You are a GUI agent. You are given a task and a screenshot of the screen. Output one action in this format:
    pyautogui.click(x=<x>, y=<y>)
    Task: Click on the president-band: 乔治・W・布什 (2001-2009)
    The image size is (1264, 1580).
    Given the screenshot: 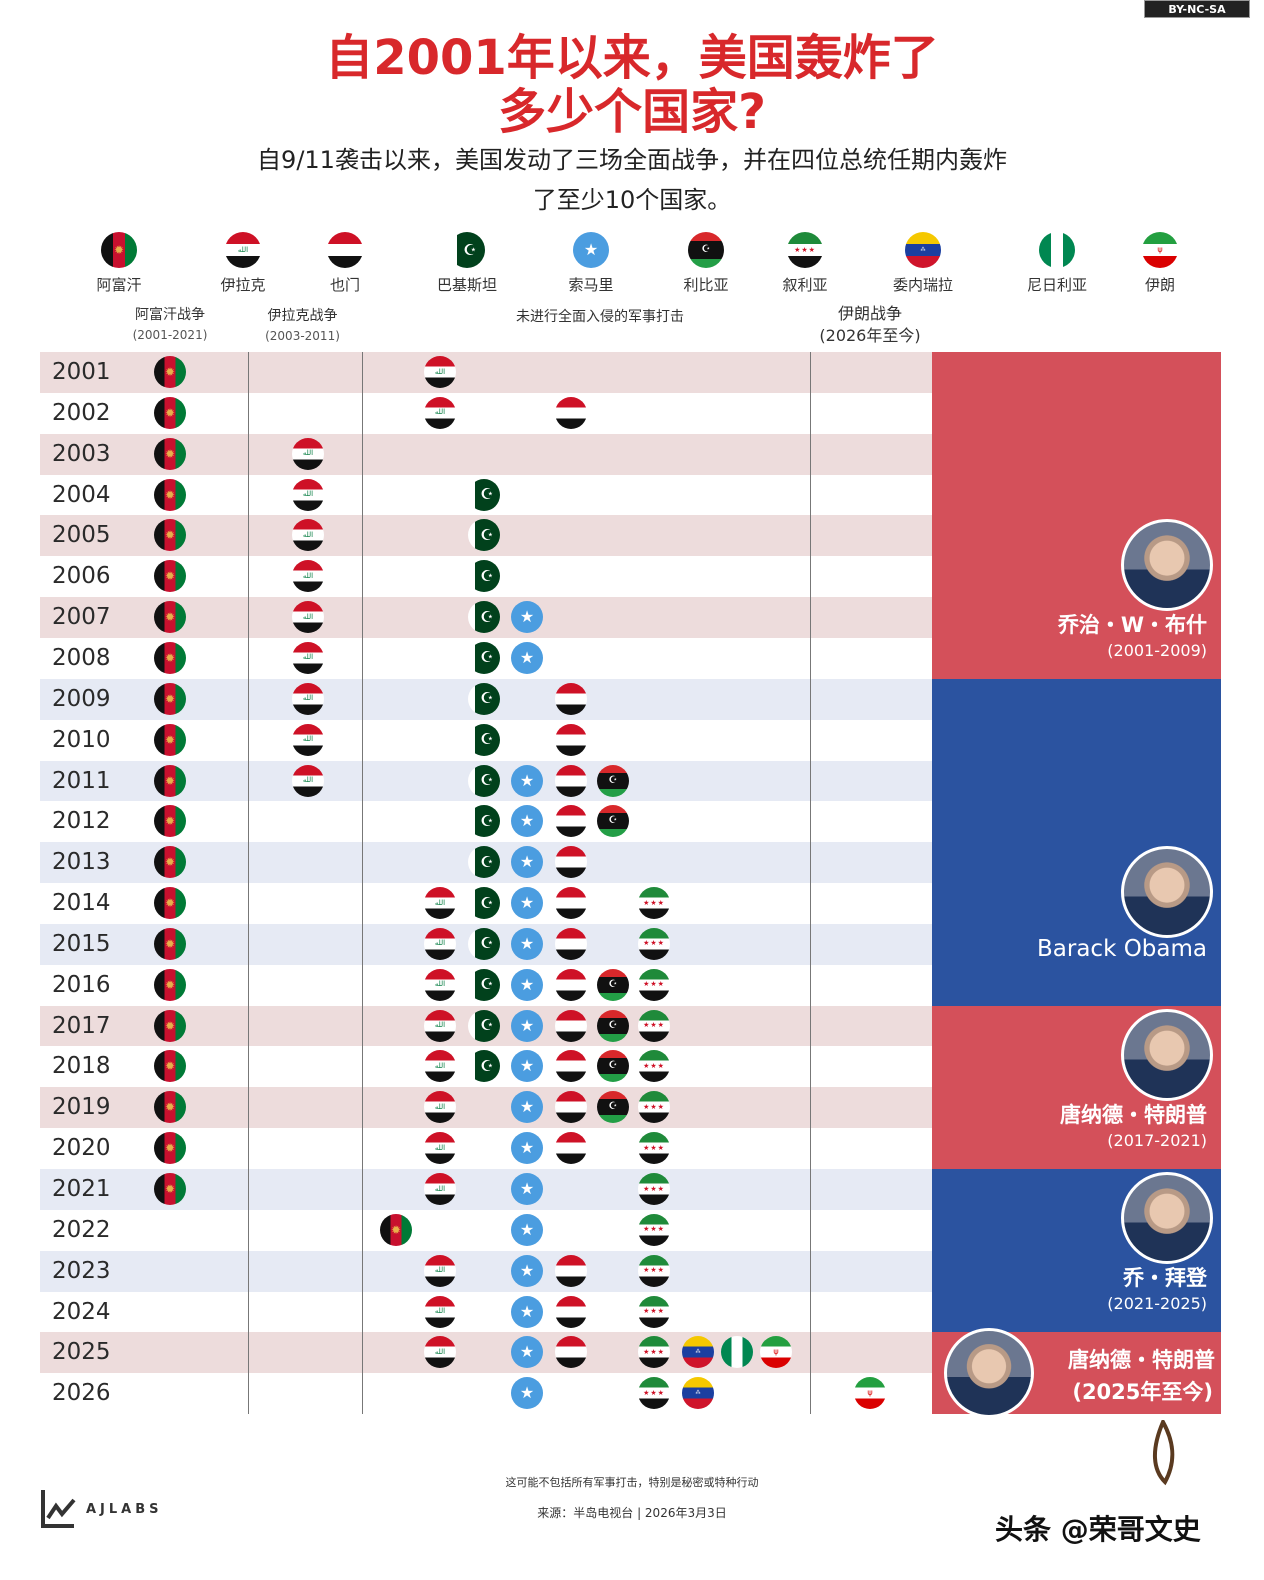 What is the action you would take?
    pyautogui.click(x=1076, y=515)
    